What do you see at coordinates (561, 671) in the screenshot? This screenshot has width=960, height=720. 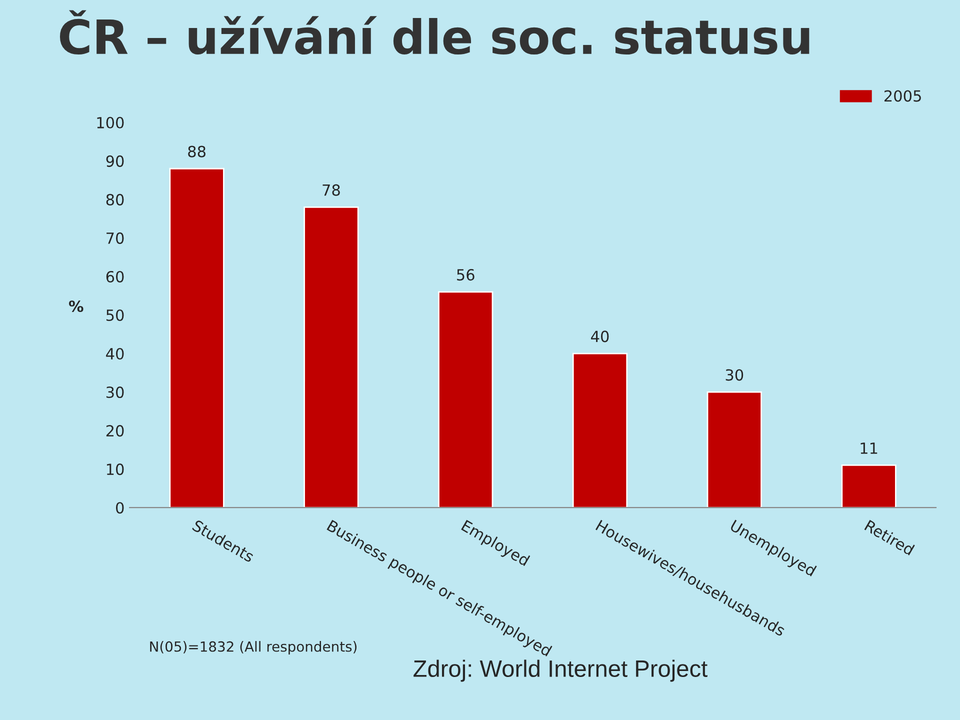 I see `text: Zdroj: World Internet Project` at bounding box center [561, 671].